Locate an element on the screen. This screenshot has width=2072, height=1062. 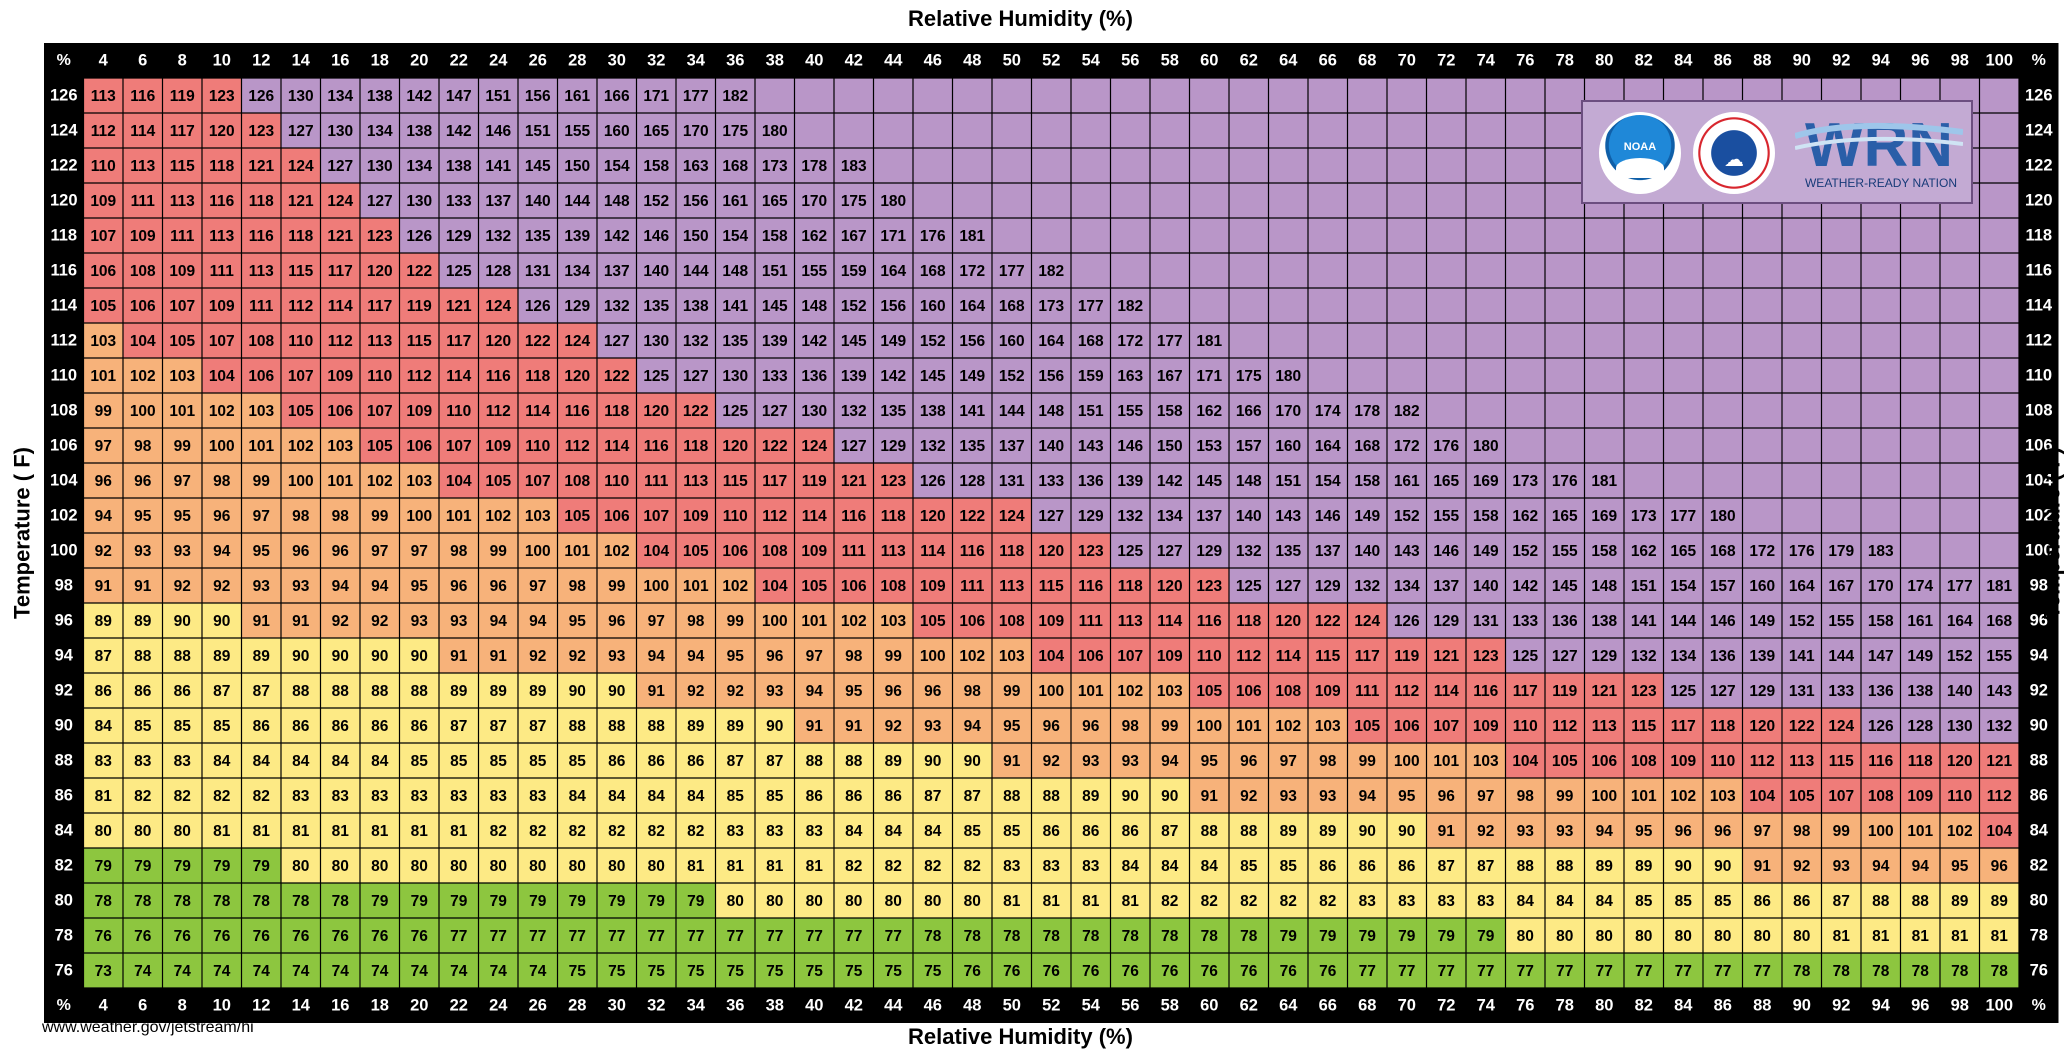
heat-cell-value: 101 is located at coordinates (577, 551).